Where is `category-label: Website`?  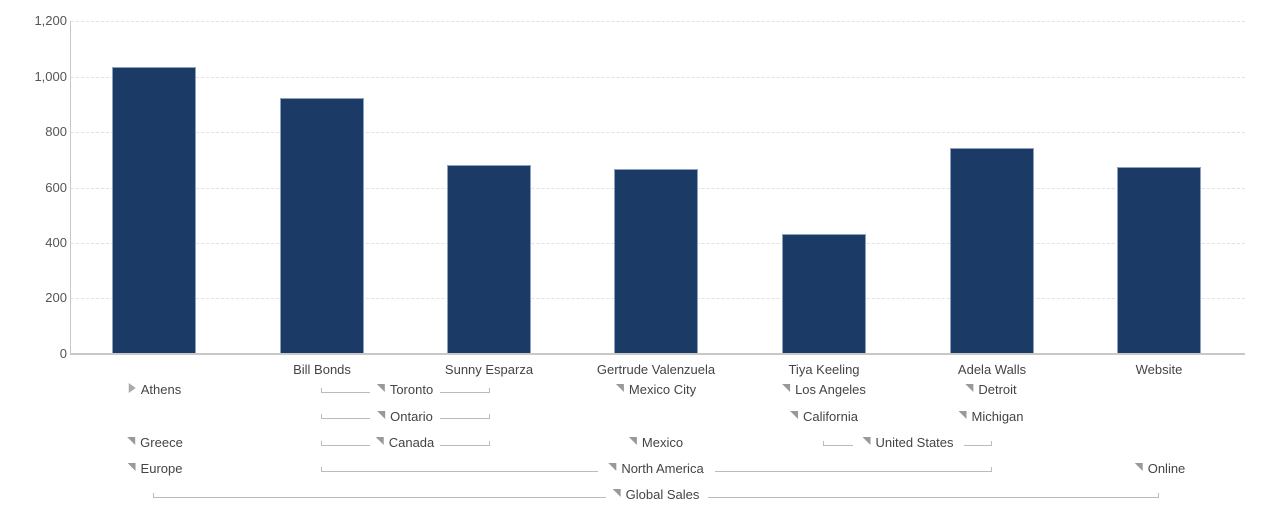
category-label: Website is located at coordinates (1159, 369).